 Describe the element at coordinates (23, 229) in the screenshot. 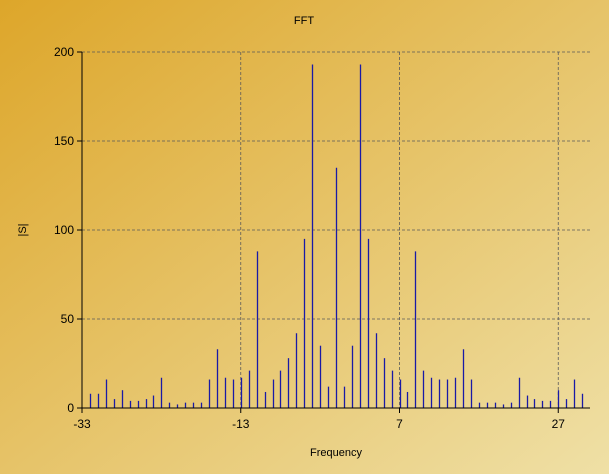

I see `y-axis-title: |S|` at that location.